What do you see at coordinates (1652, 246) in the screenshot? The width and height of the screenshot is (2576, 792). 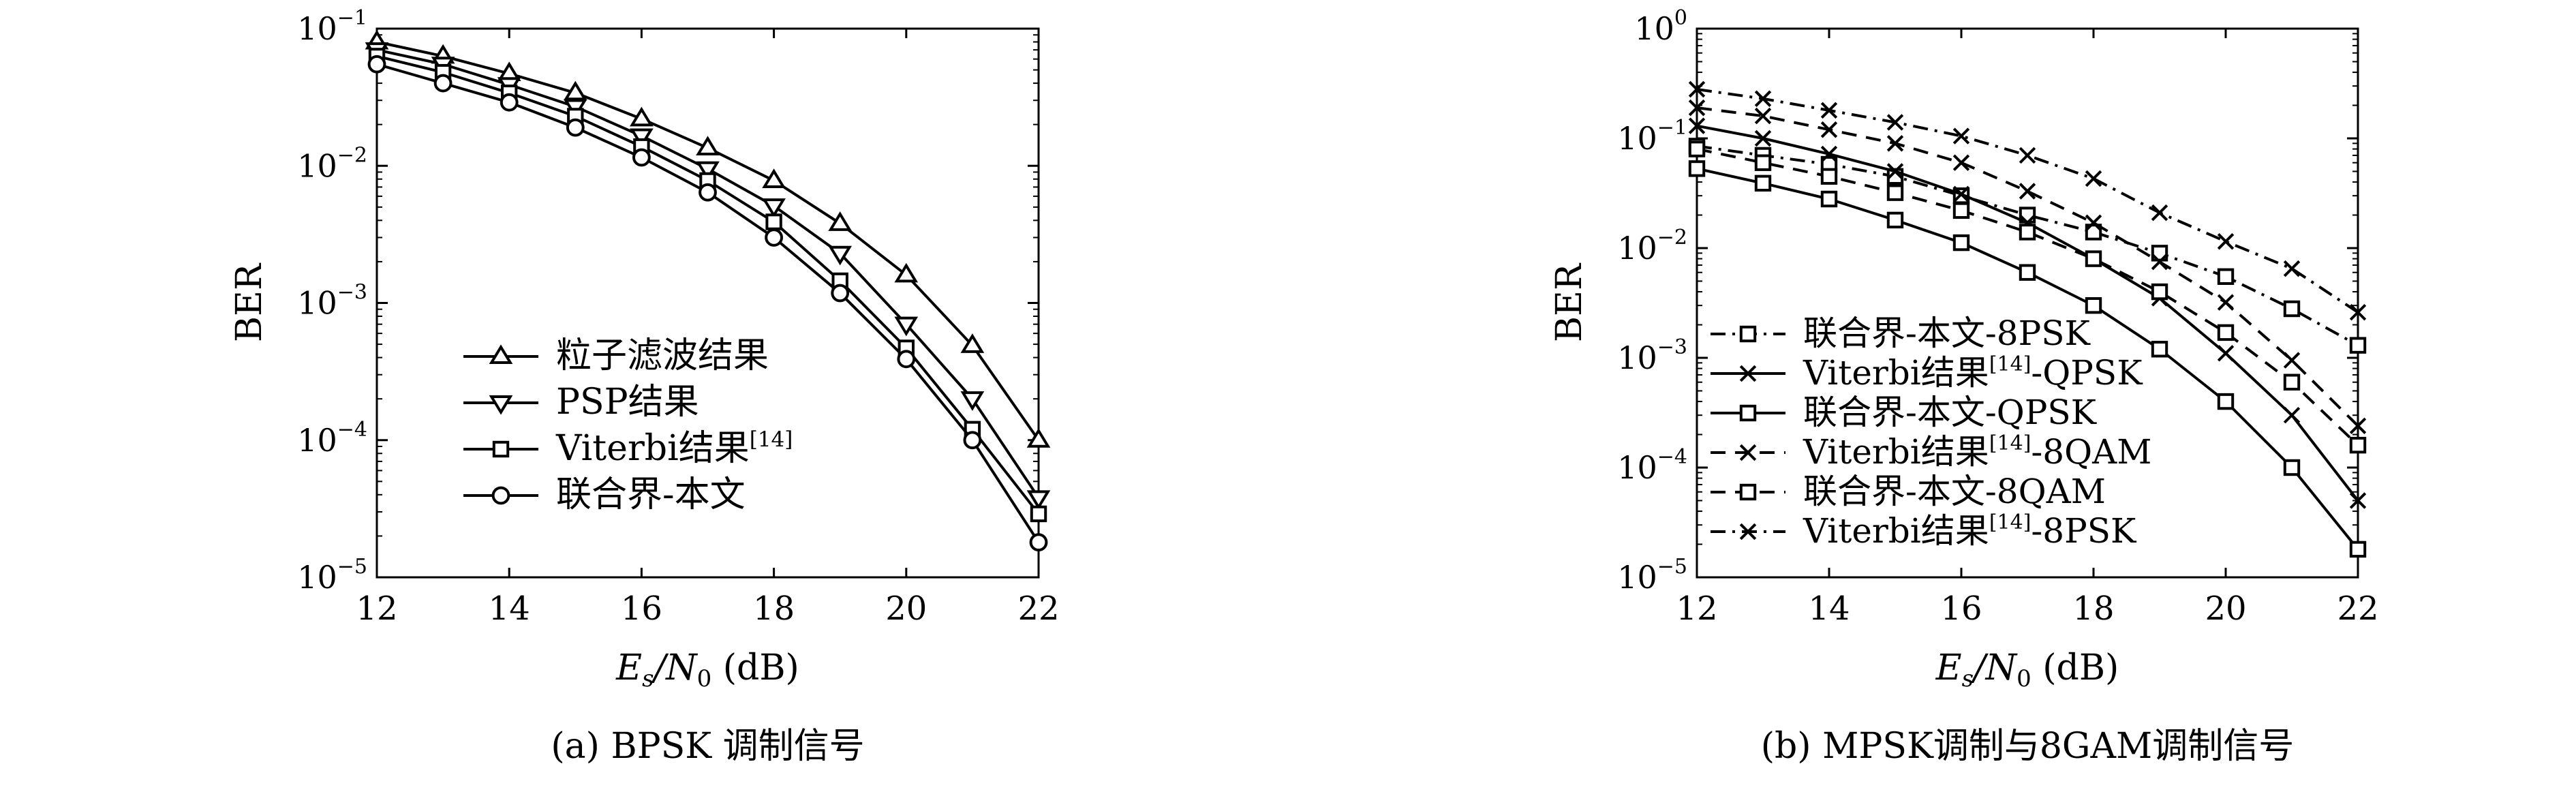 I see `y-tick-label: 10⁻²` at bounding box center [1652, 246].